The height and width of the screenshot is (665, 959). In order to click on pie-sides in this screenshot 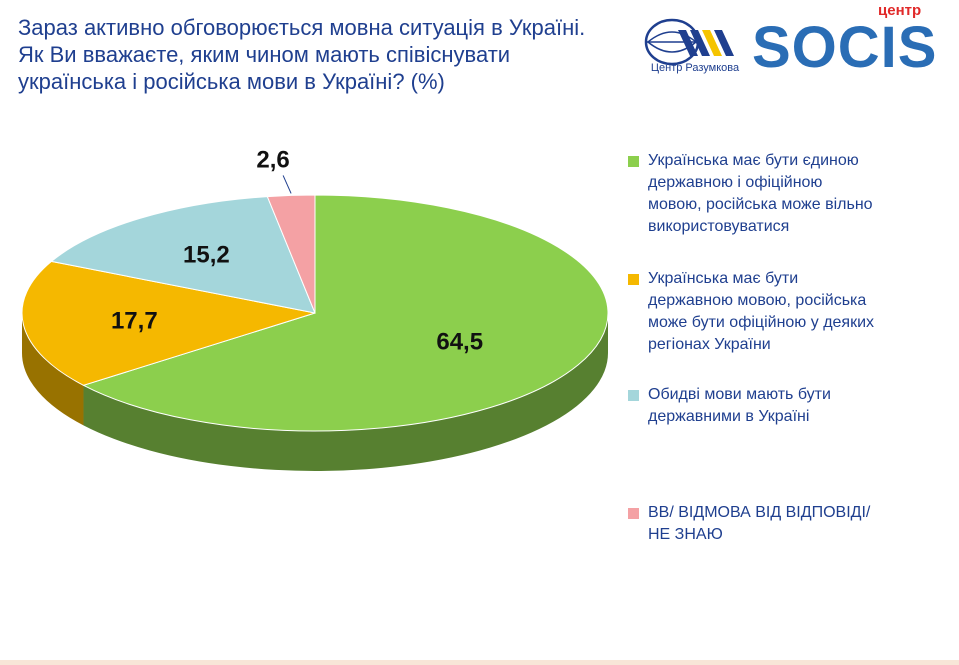, I will do `click(315, 392)`.